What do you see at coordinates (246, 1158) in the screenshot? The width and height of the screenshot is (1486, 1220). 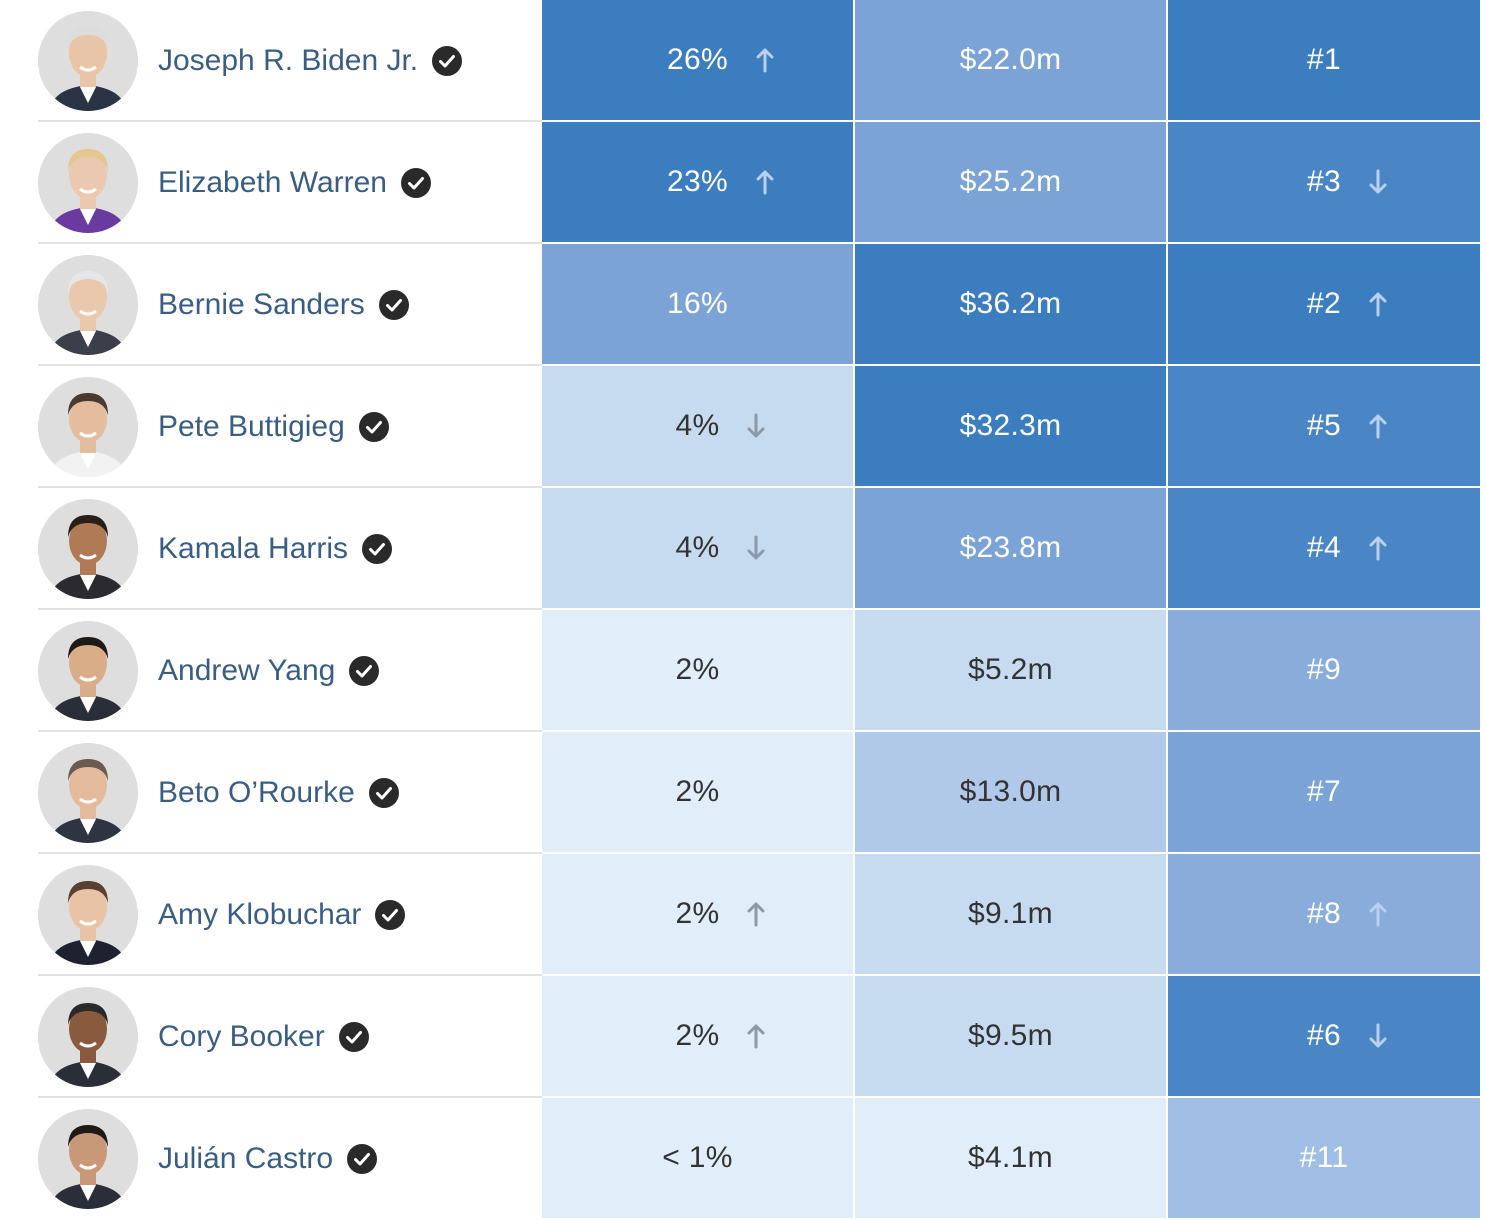 I see `candidate-name-label: Julián Castro` at bounding box center [246, 1158].